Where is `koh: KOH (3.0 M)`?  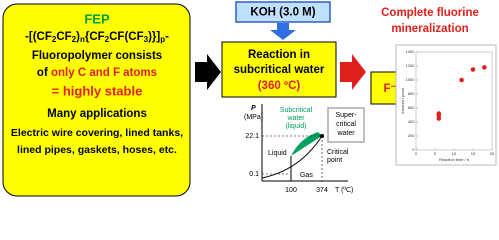 koh: KOH (3.0 M) is located at coordinates (282, 13).